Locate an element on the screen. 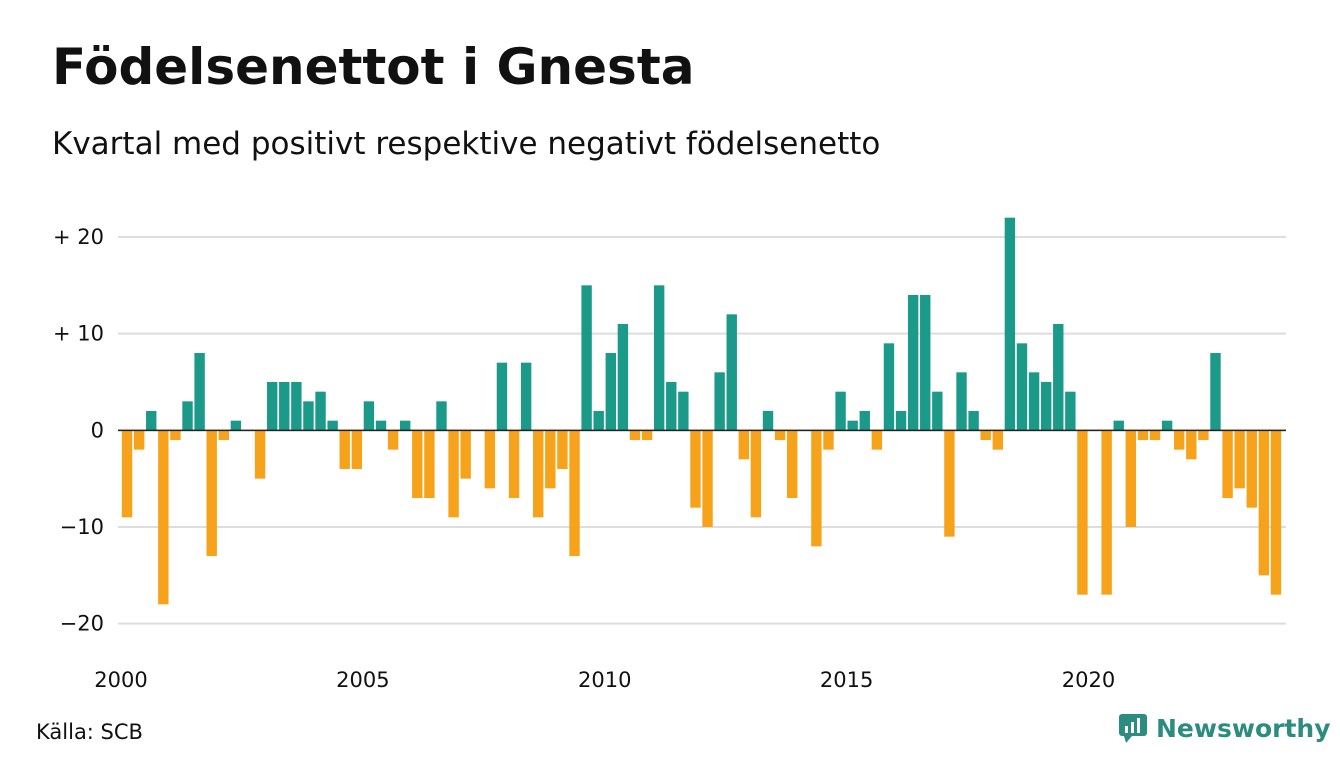 The width and height of the screenshot is (1340, 780). y-tick-label: + 10 is located at coordinates (78, 334).